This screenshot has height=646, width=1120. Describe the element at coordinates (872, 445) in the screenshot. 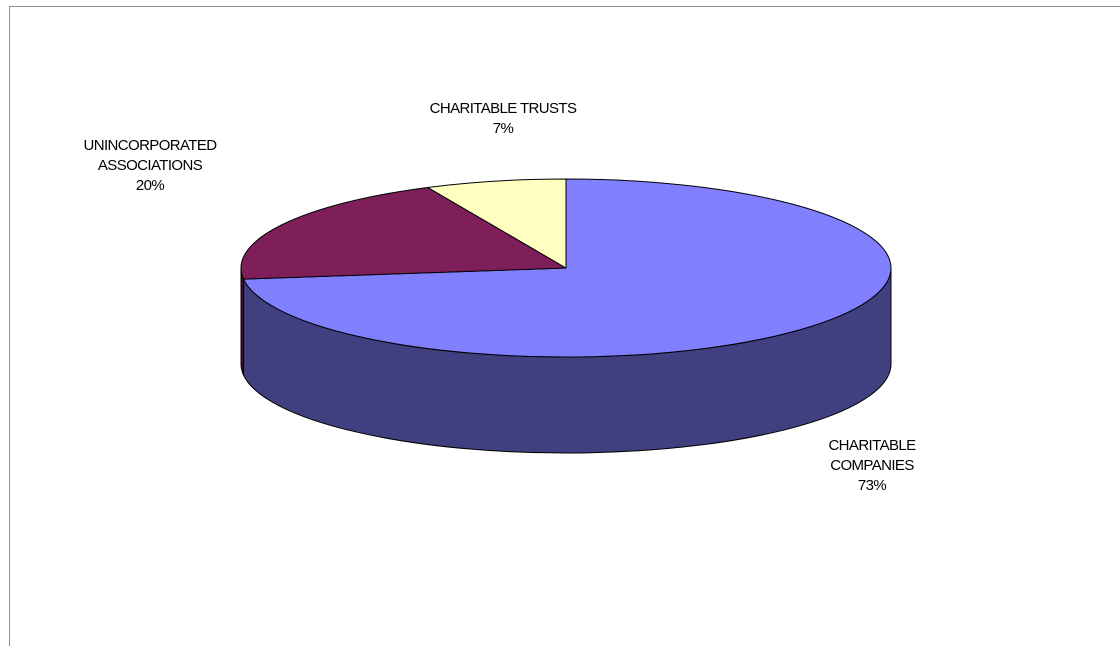

I see `label-charitable-companies-line1: CHARITABLE` at that location.